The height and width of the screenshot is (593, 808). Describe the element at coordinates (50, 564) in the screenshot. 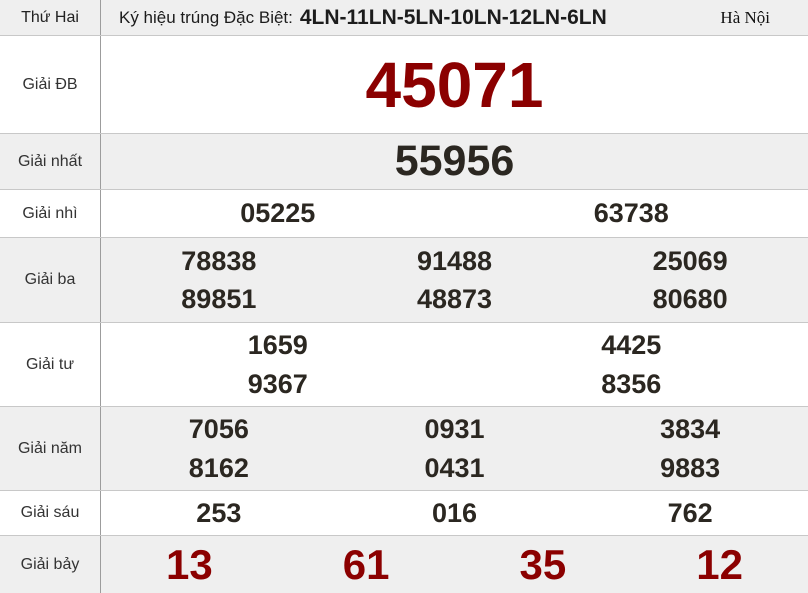

I see `prize-label: Giải bảy` at that location.